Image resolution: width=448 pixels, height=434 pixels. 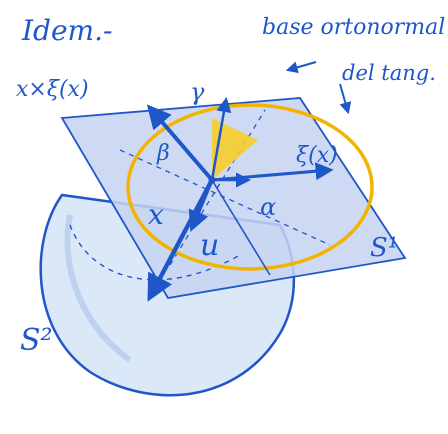 I want to click on vector-gamma, so click(x=221, y=139).